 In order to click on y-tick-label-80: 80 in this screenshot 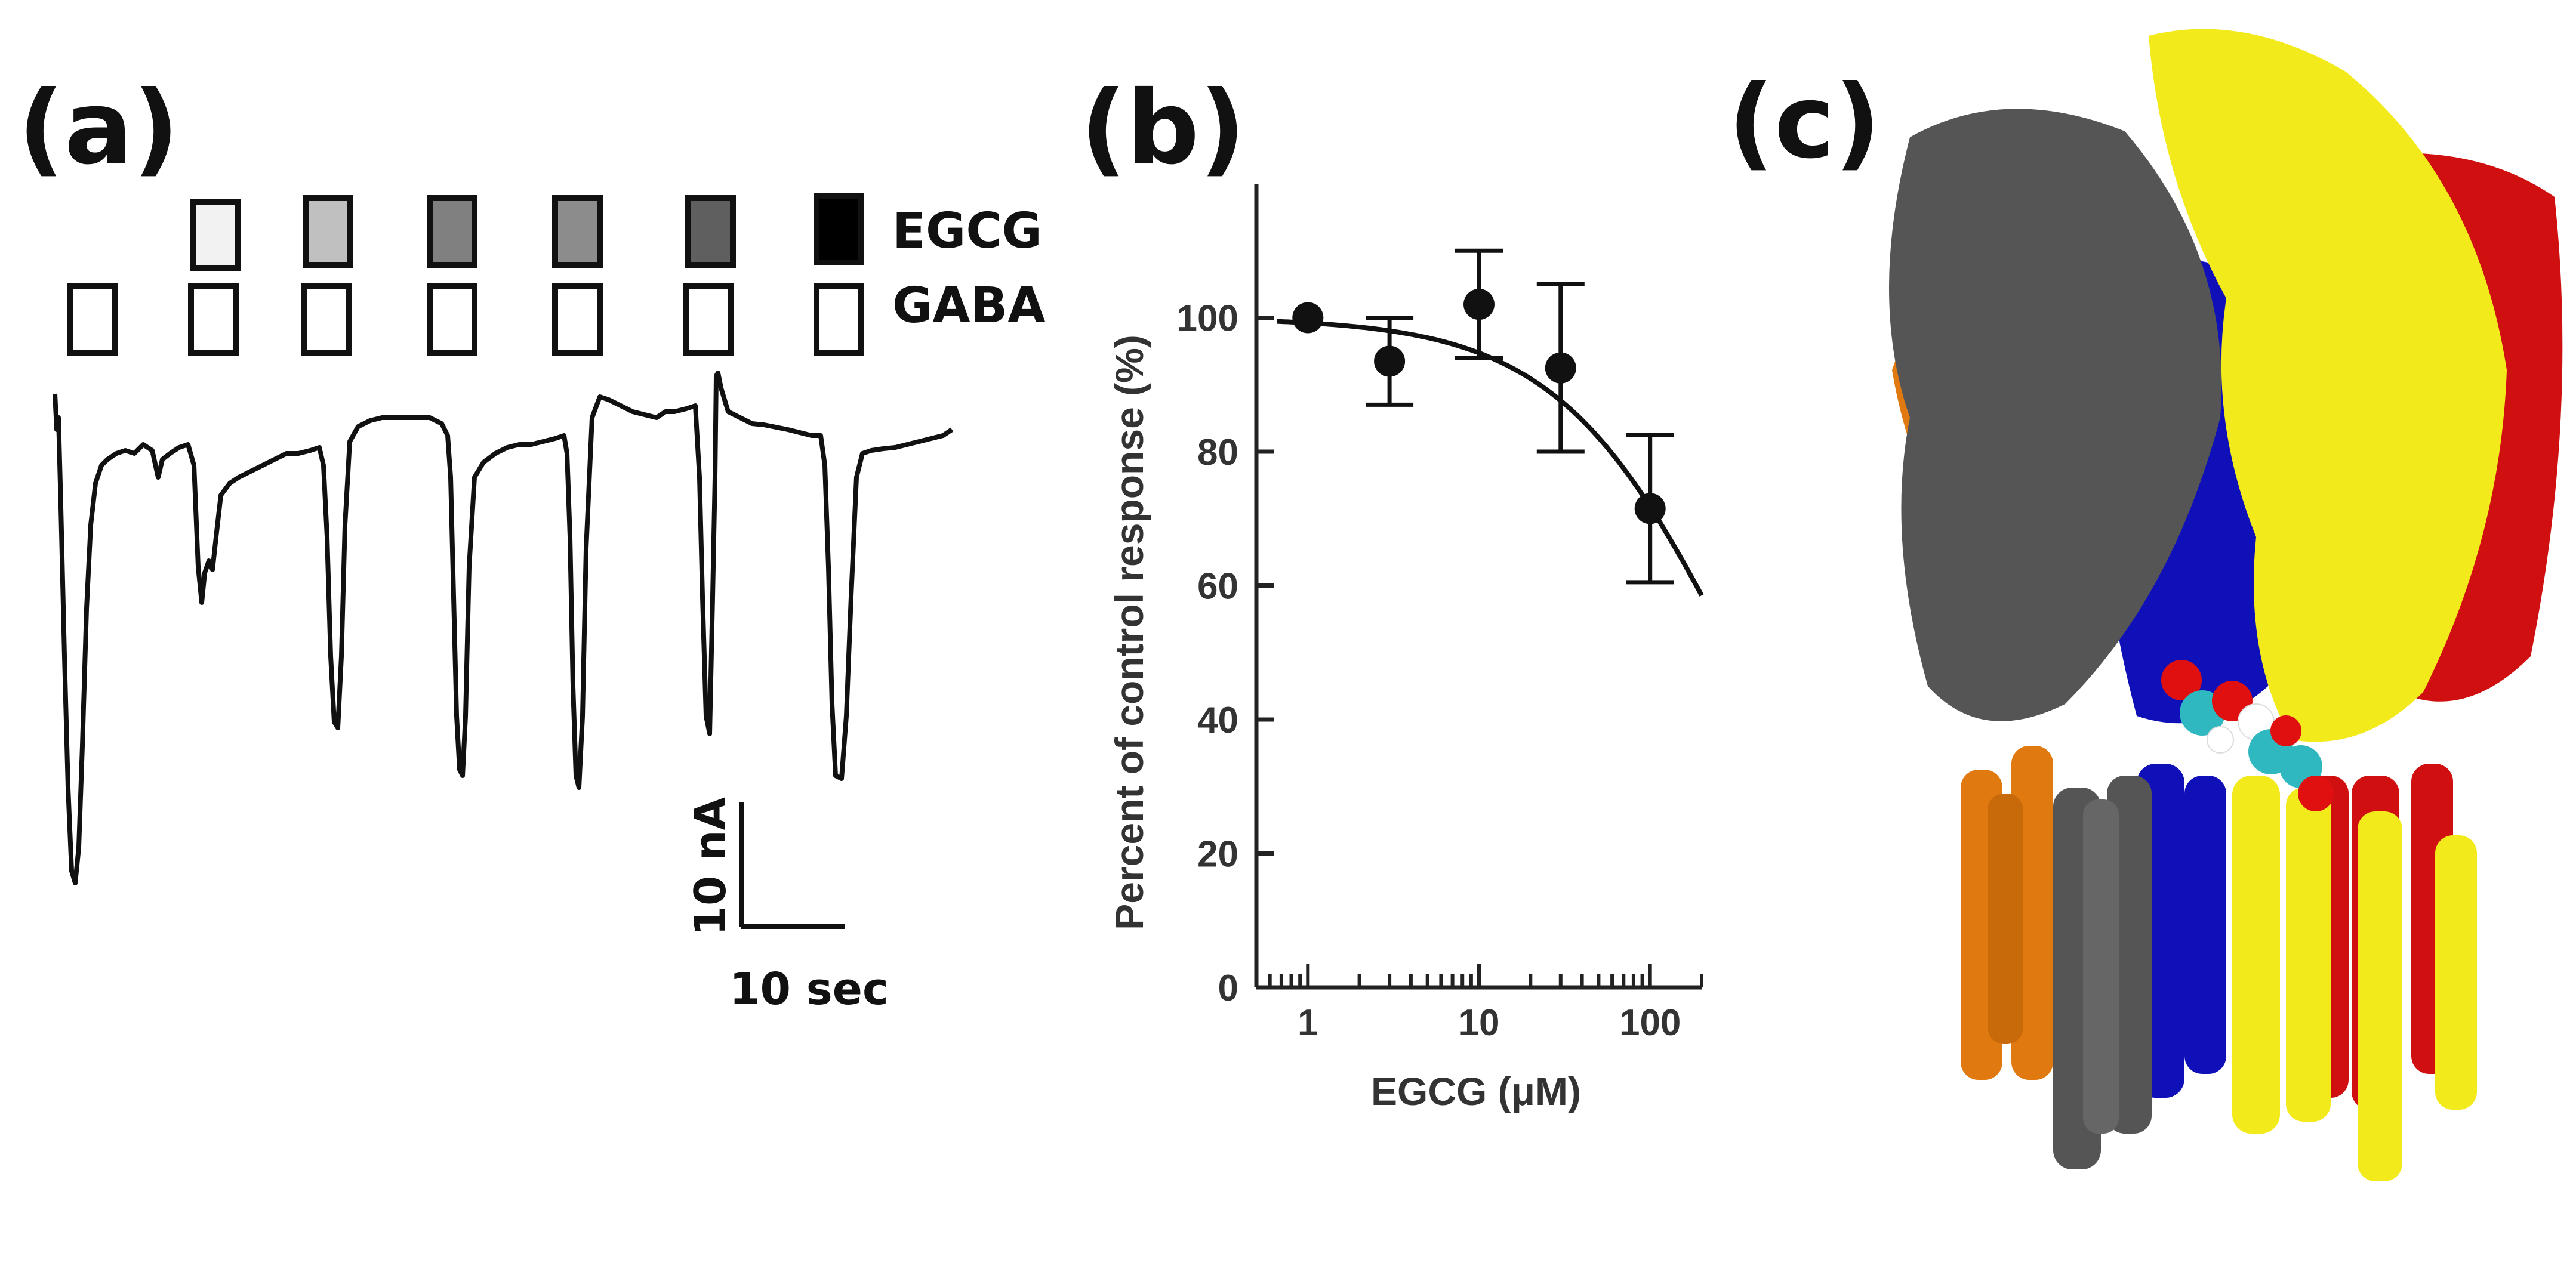, I will do `click(1217, 452)`.